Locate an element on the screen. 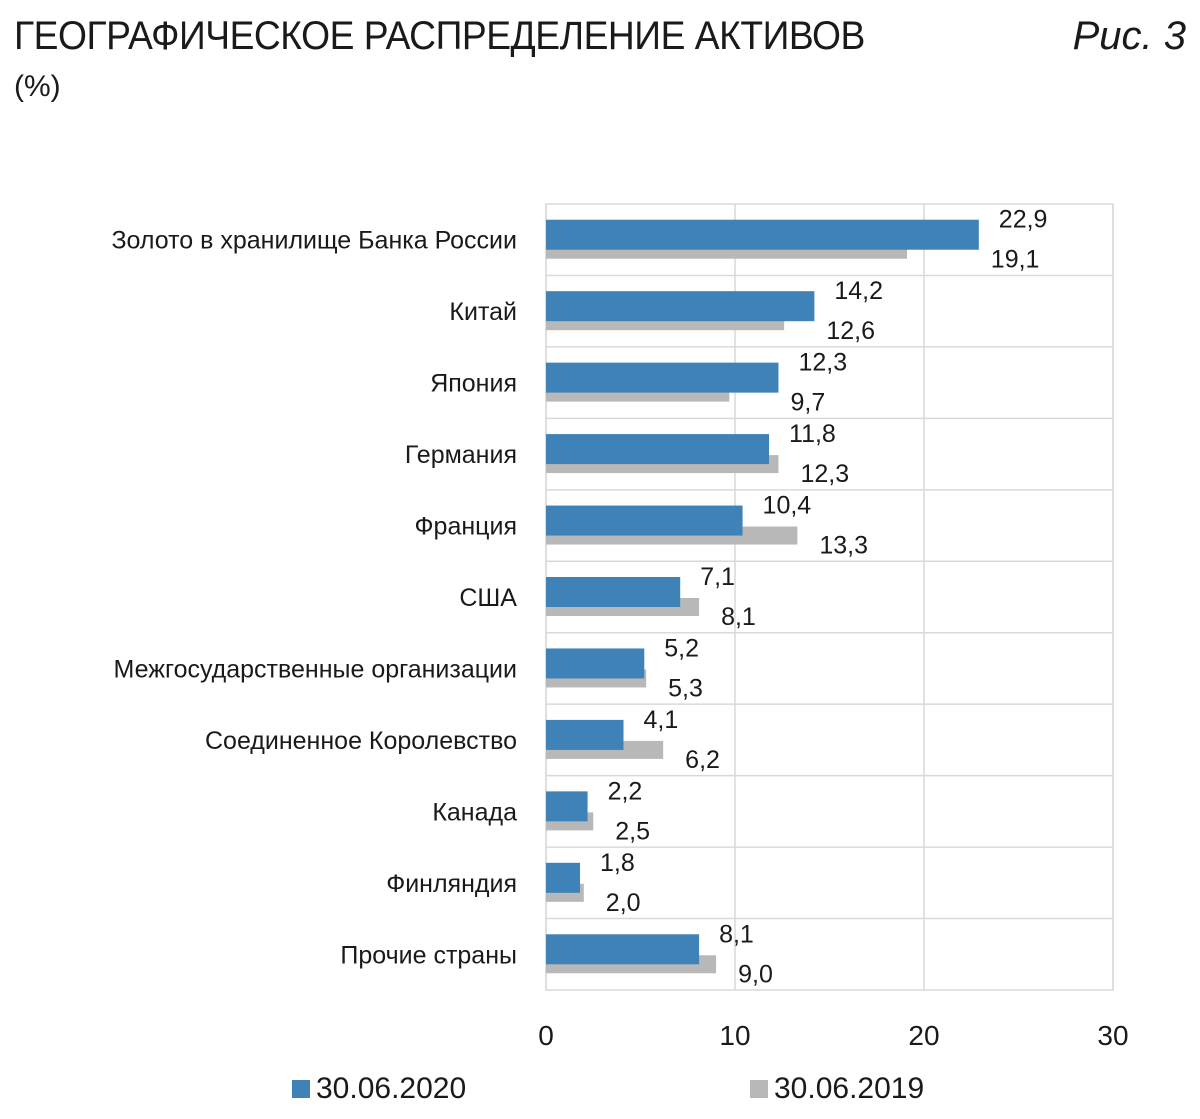  value-label-2019: 12,3 is located at coordinates (824, 474).